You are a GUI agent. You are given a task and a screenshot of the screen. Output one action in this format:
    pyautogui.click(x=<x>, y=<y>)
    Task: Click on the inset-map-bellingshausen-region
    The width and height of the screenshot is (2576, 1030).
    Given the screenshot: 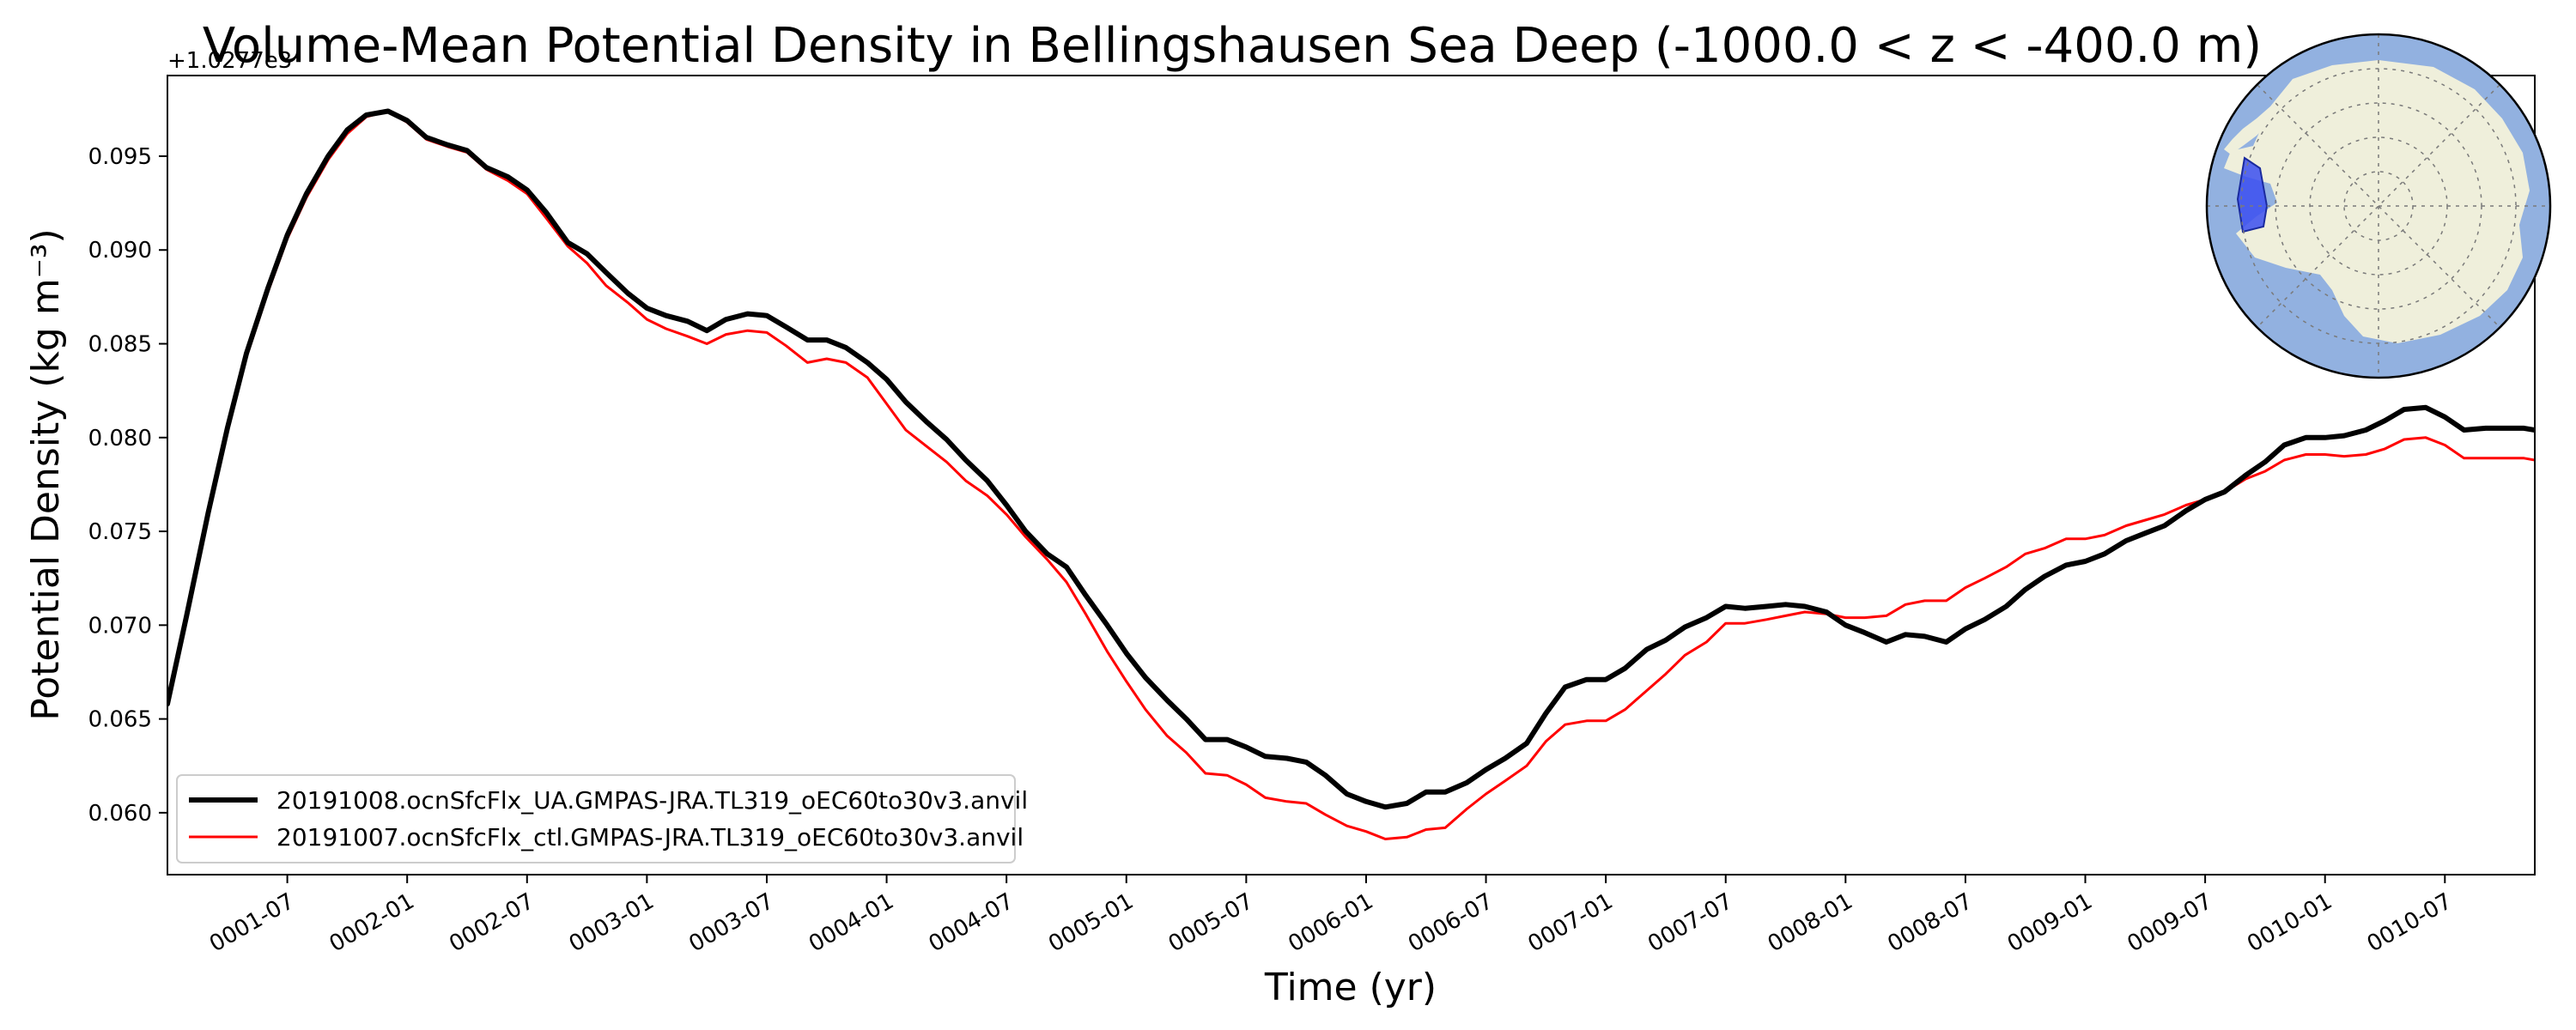 What is the action you would take?
    pyautogui.click(x=2252, y=194)
    